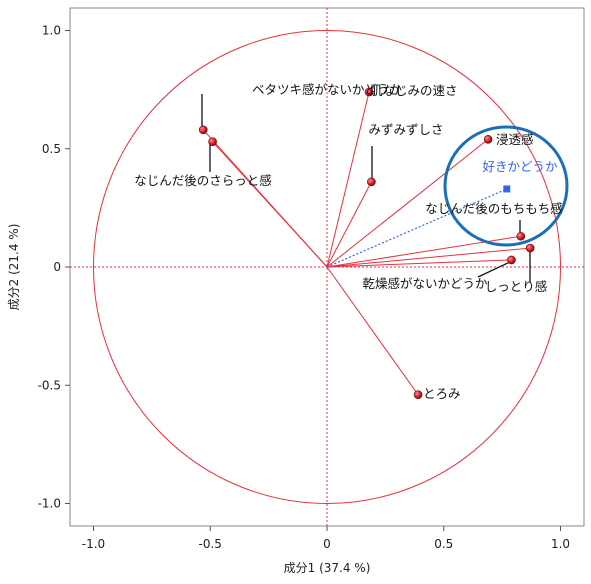  I want to click on loading-label: ベタツキ感がないかどうか, so click(327, 89).